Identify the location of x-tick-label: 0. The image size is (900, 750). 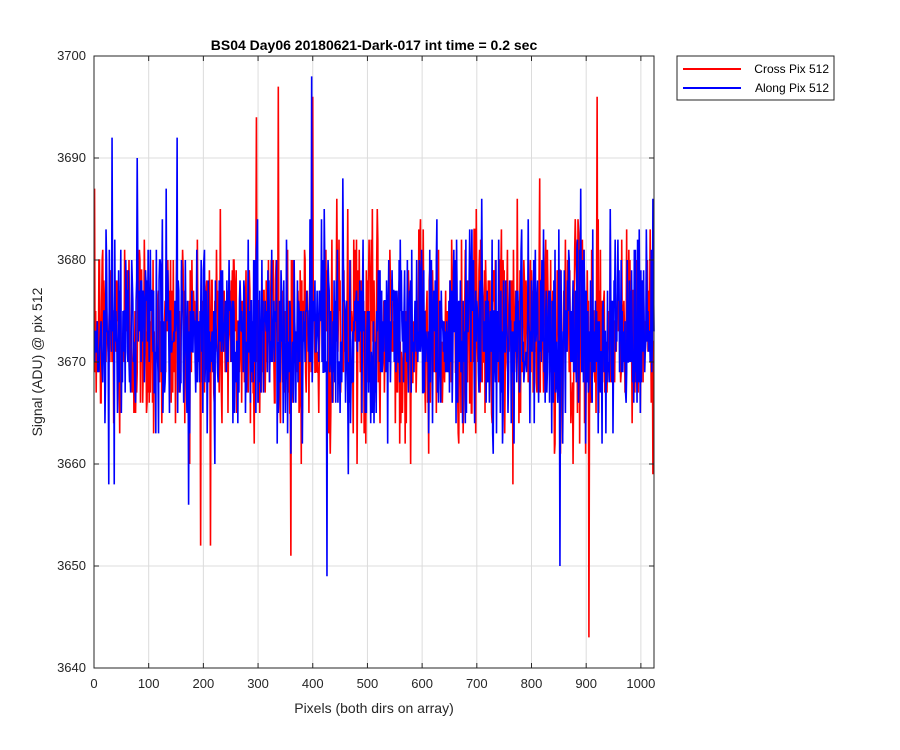
(93, 683).